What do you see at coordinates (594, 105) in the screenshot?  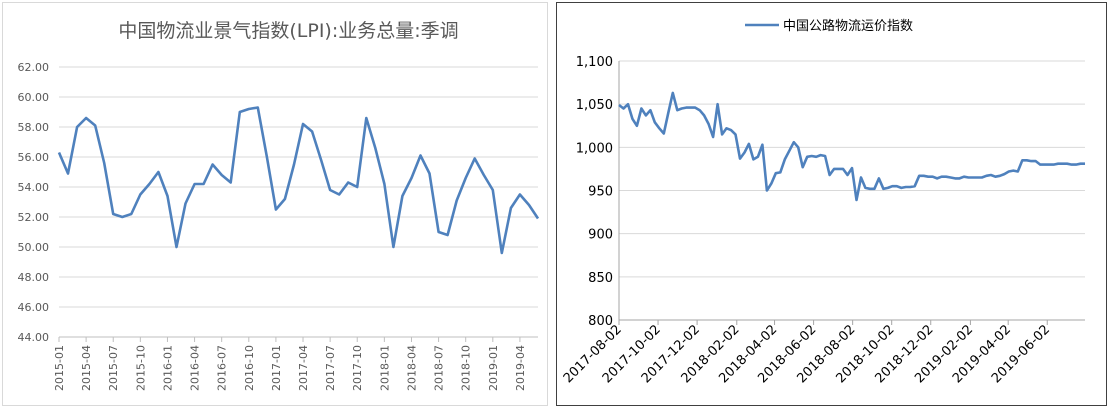 I see `y-tick-label: 1,050` at bounding box center [594, 105].